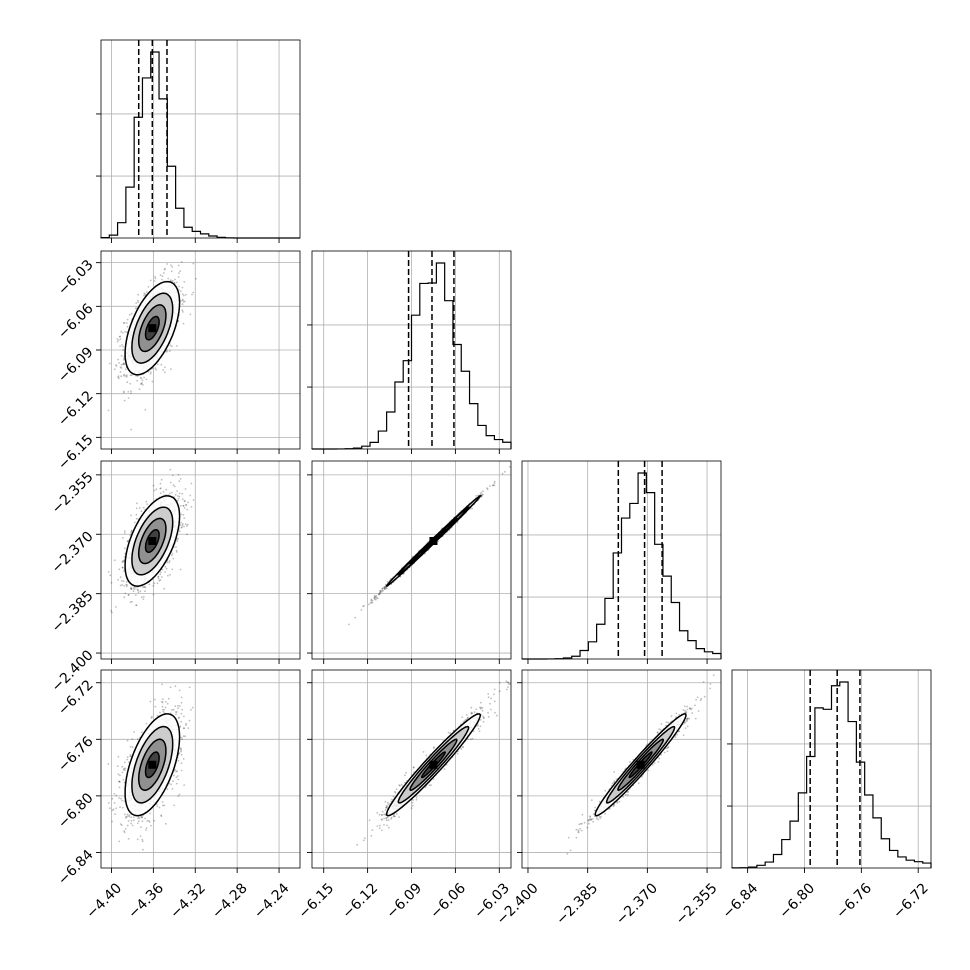  What do you see at coordinates (76, 453) in the screenshot?
I see `y-tick-label-1-0: −6.15` at bounding box center [76, 453].